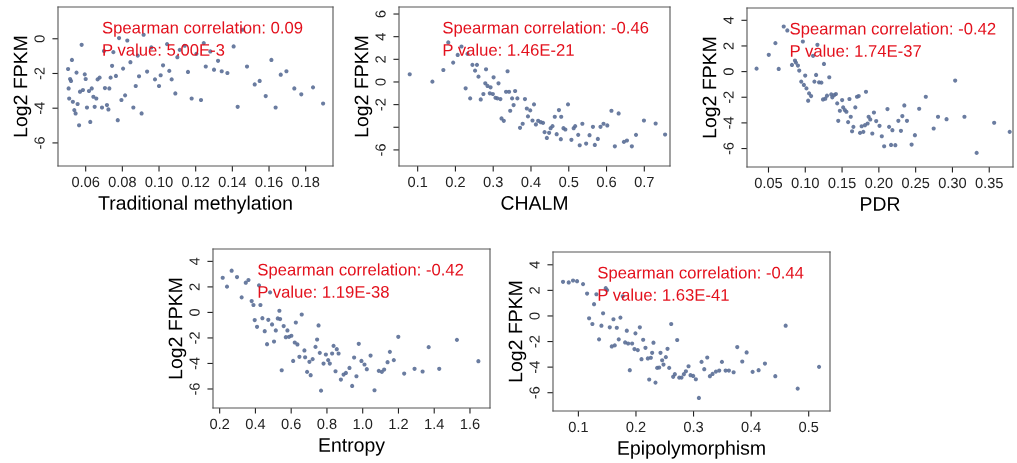 The width and height of the screenshot is (1017, 463). Describe the element at coordinates (164, 49) in the screenshot. I see `annotation: P value: 5.00E-3` at that location.